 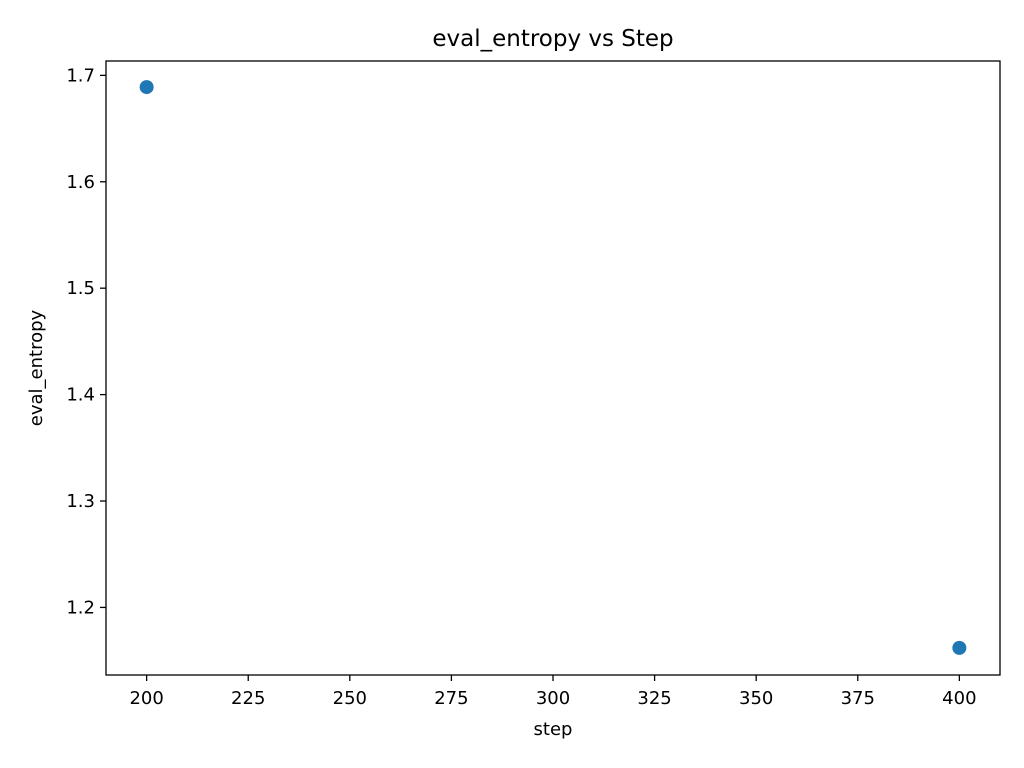 What do you see at coordinates (654, 698) in the screenshot?
I see `x-tick-label: 325` at bounding box center [654, 698].